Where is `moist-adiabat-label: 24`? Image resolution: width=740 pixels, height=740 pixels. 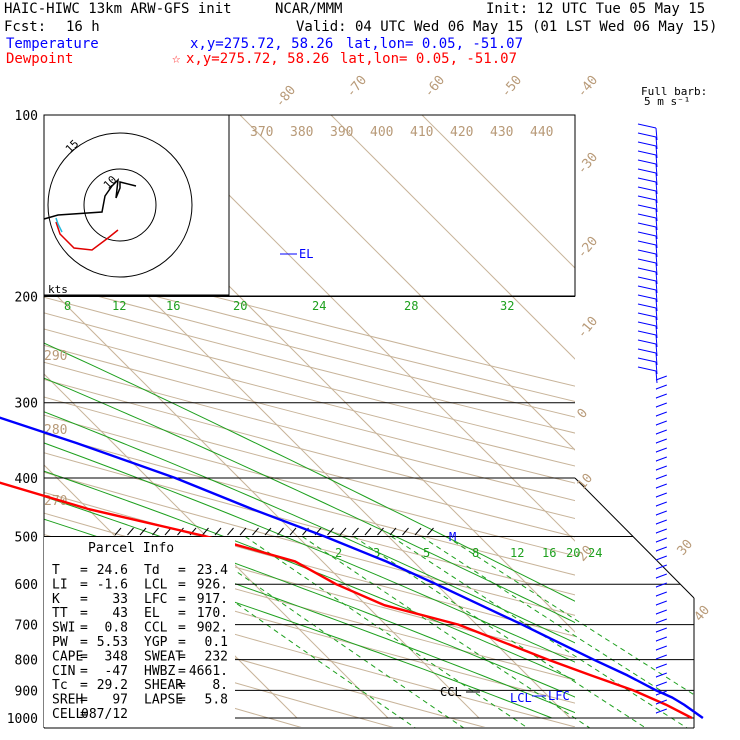
moist-adiabat-label: 24 is located at coordinates (319, 306).